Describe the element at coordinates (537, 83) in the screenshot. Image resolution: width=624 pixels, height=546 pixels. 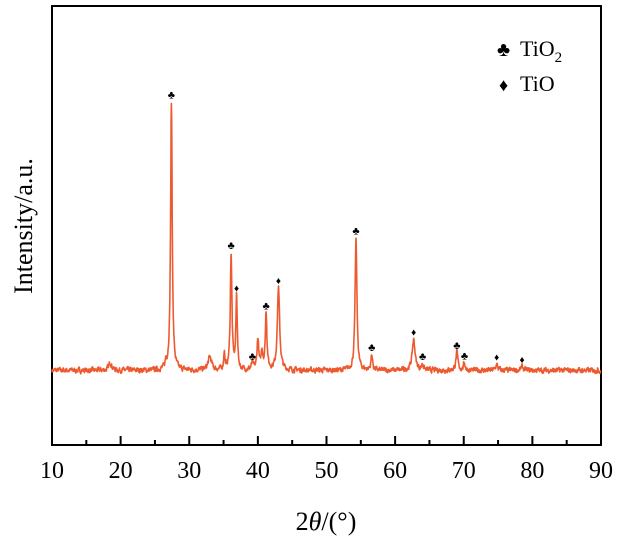
I see `legend-label-tio: TiO` at that location.